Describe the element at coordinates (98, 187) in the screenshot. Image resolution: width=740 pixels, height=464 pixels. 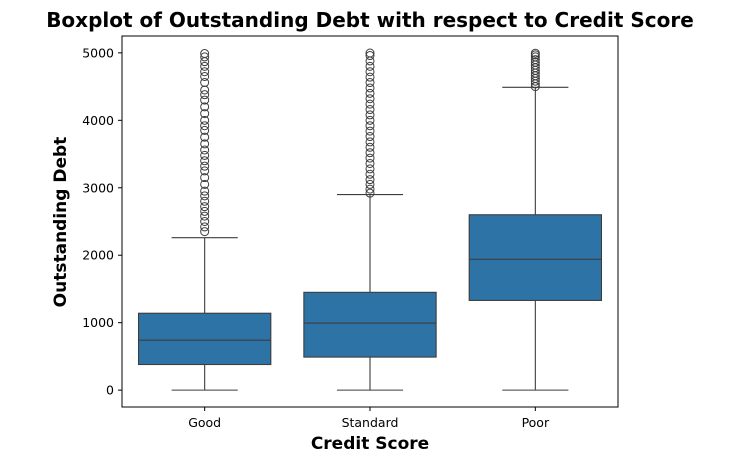
I see `y-tick-label: 3000` at that location.